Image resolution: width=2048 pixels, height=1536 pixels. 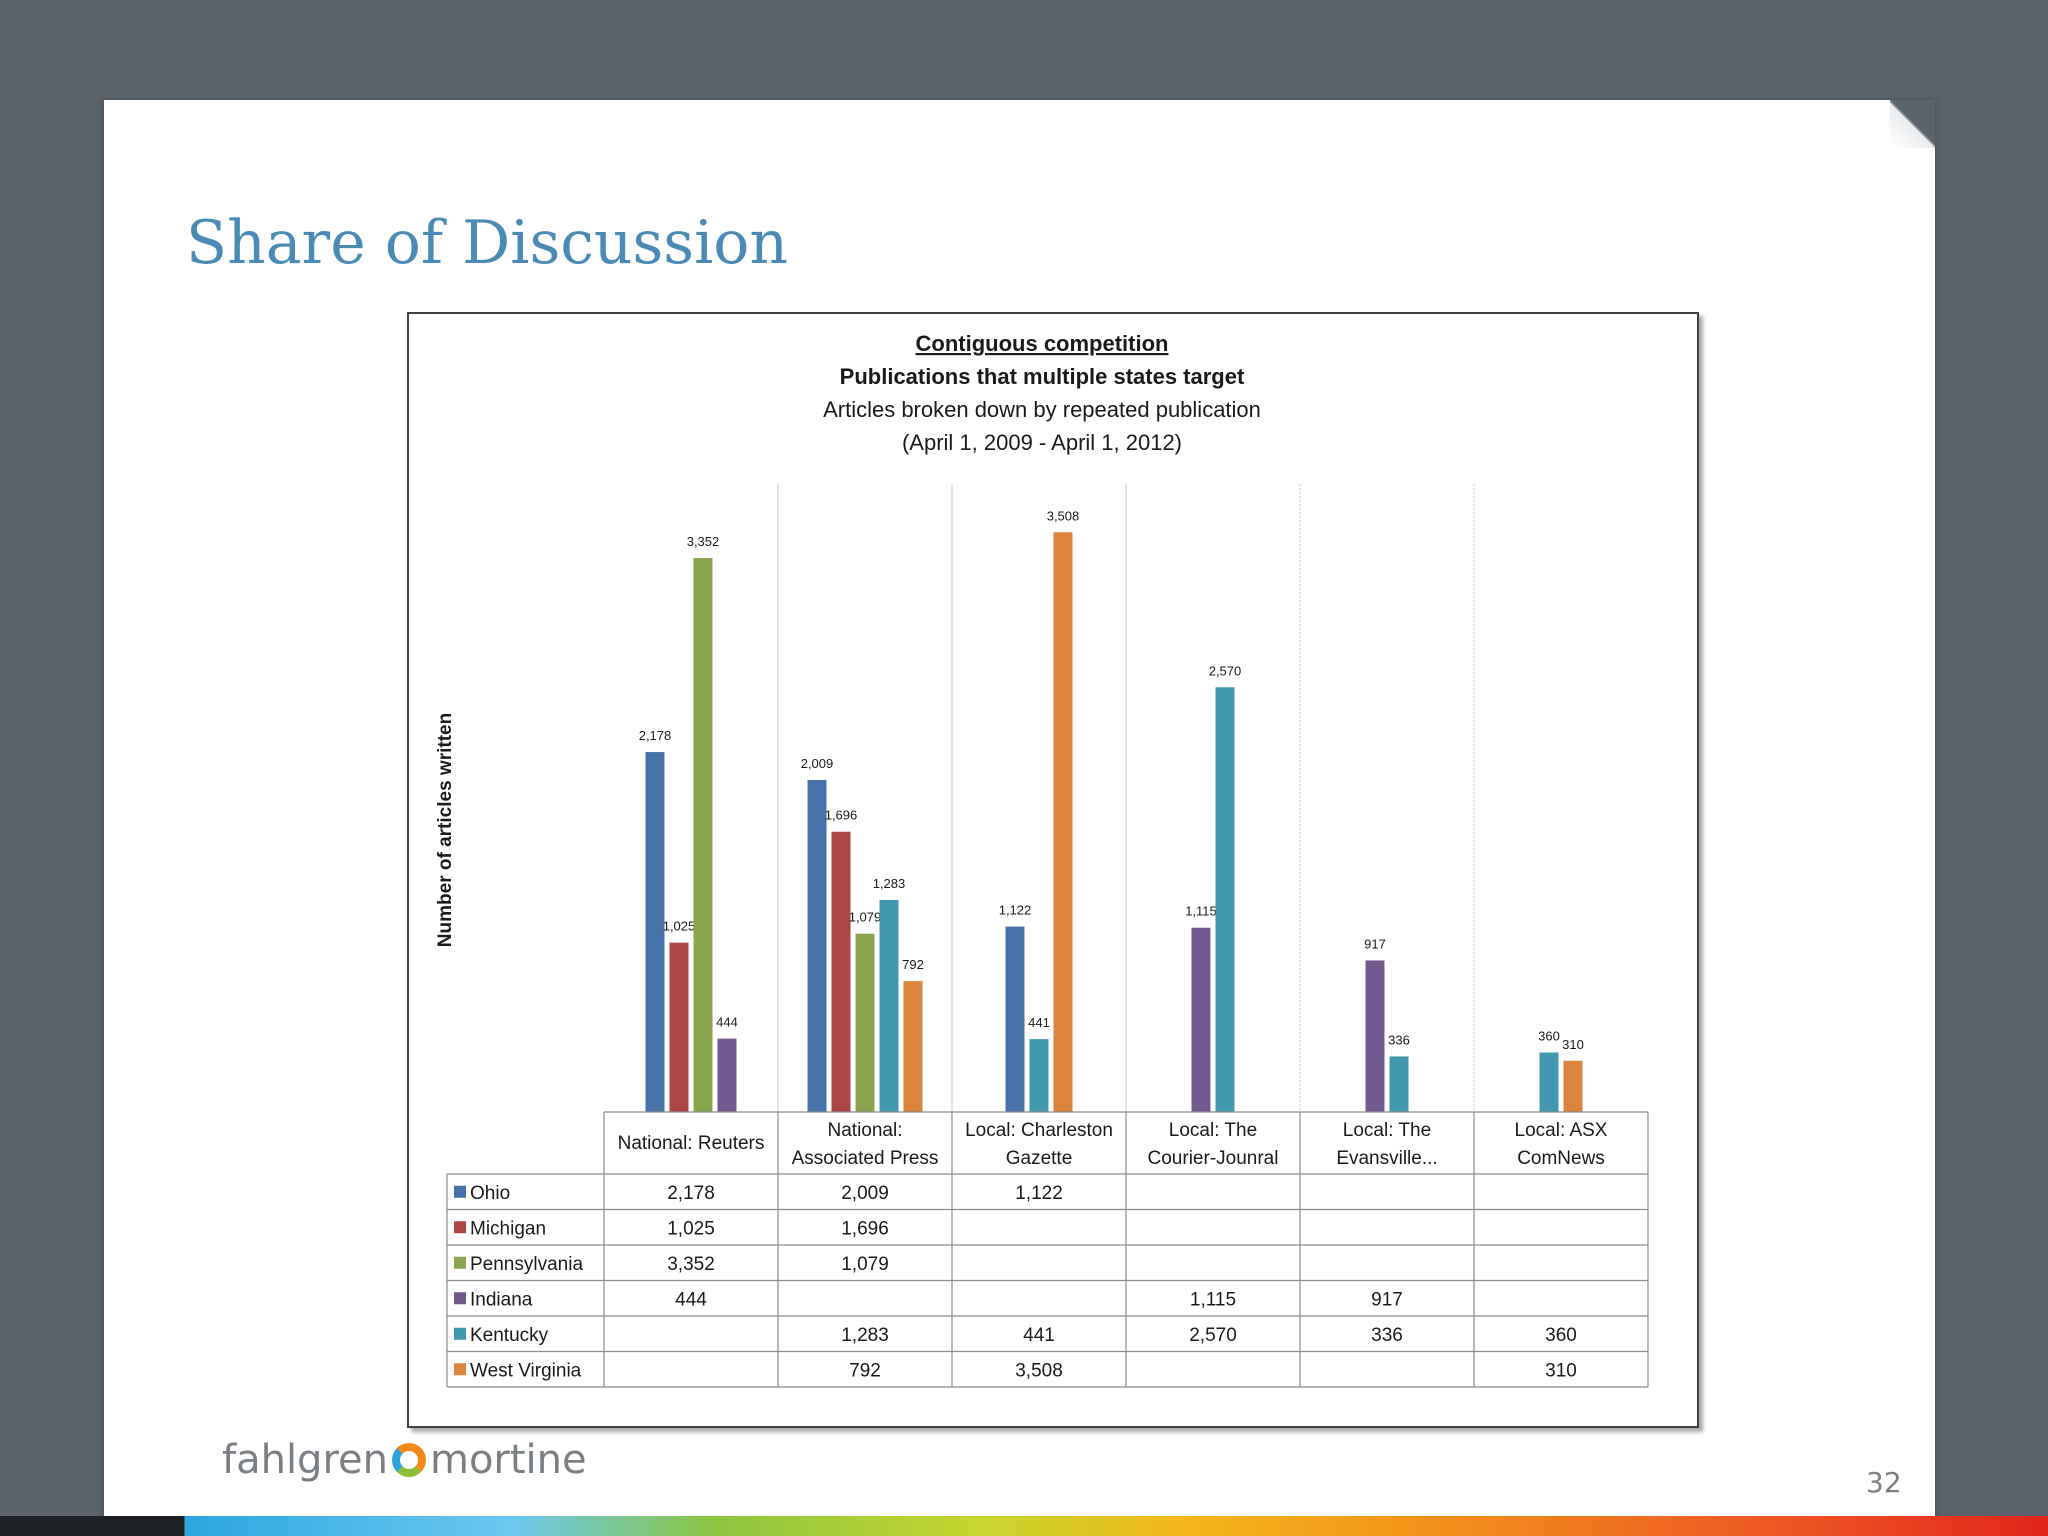 What do you see at coordinates (865, 1228) in the screenshot?
I see `table-cell-value: 1,696` at bounding box center [865, 1228].